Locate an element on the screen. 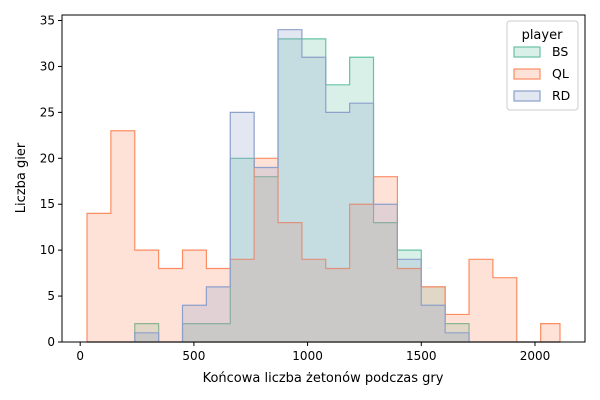  legend-swatch-bs is located at coordinates (527, 52).